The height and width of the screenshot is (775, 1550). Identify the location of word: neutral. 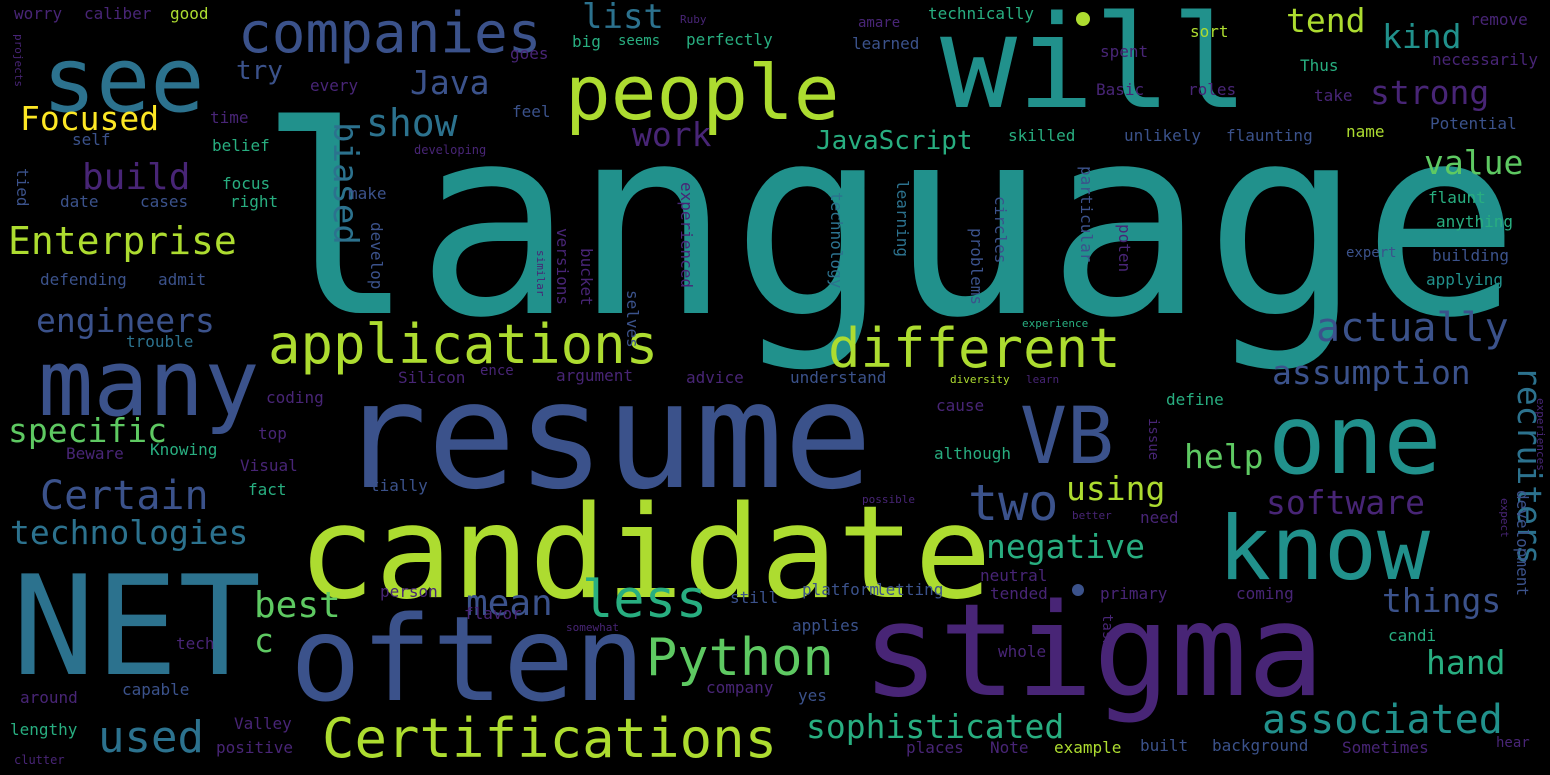
(1014, 575).